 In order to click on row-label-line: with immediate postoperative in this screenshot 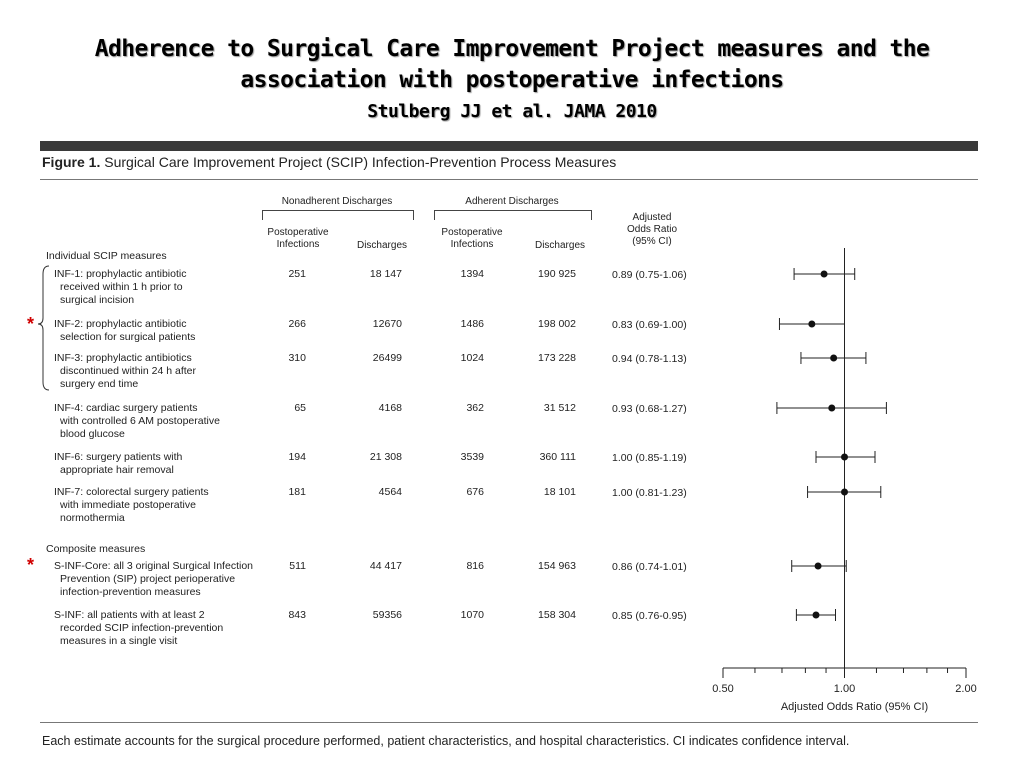, I will do `click(128, 505)`.